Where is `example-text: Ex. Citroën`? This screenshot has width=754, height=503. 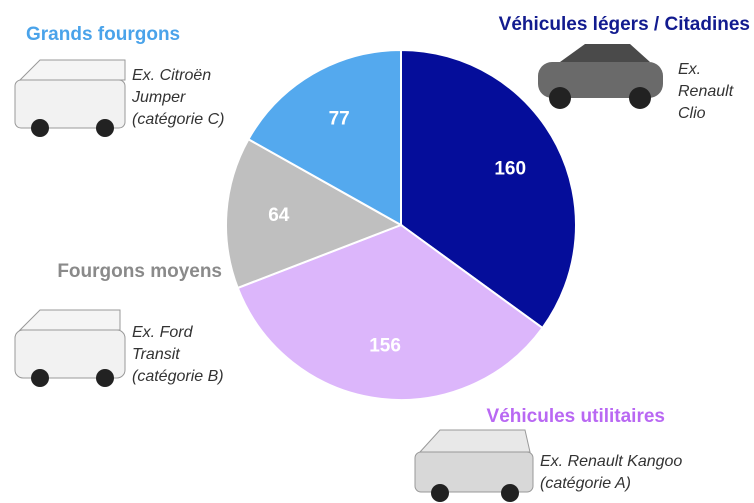
example-text: Ex. Citroën is located at coordinates (171, 75).